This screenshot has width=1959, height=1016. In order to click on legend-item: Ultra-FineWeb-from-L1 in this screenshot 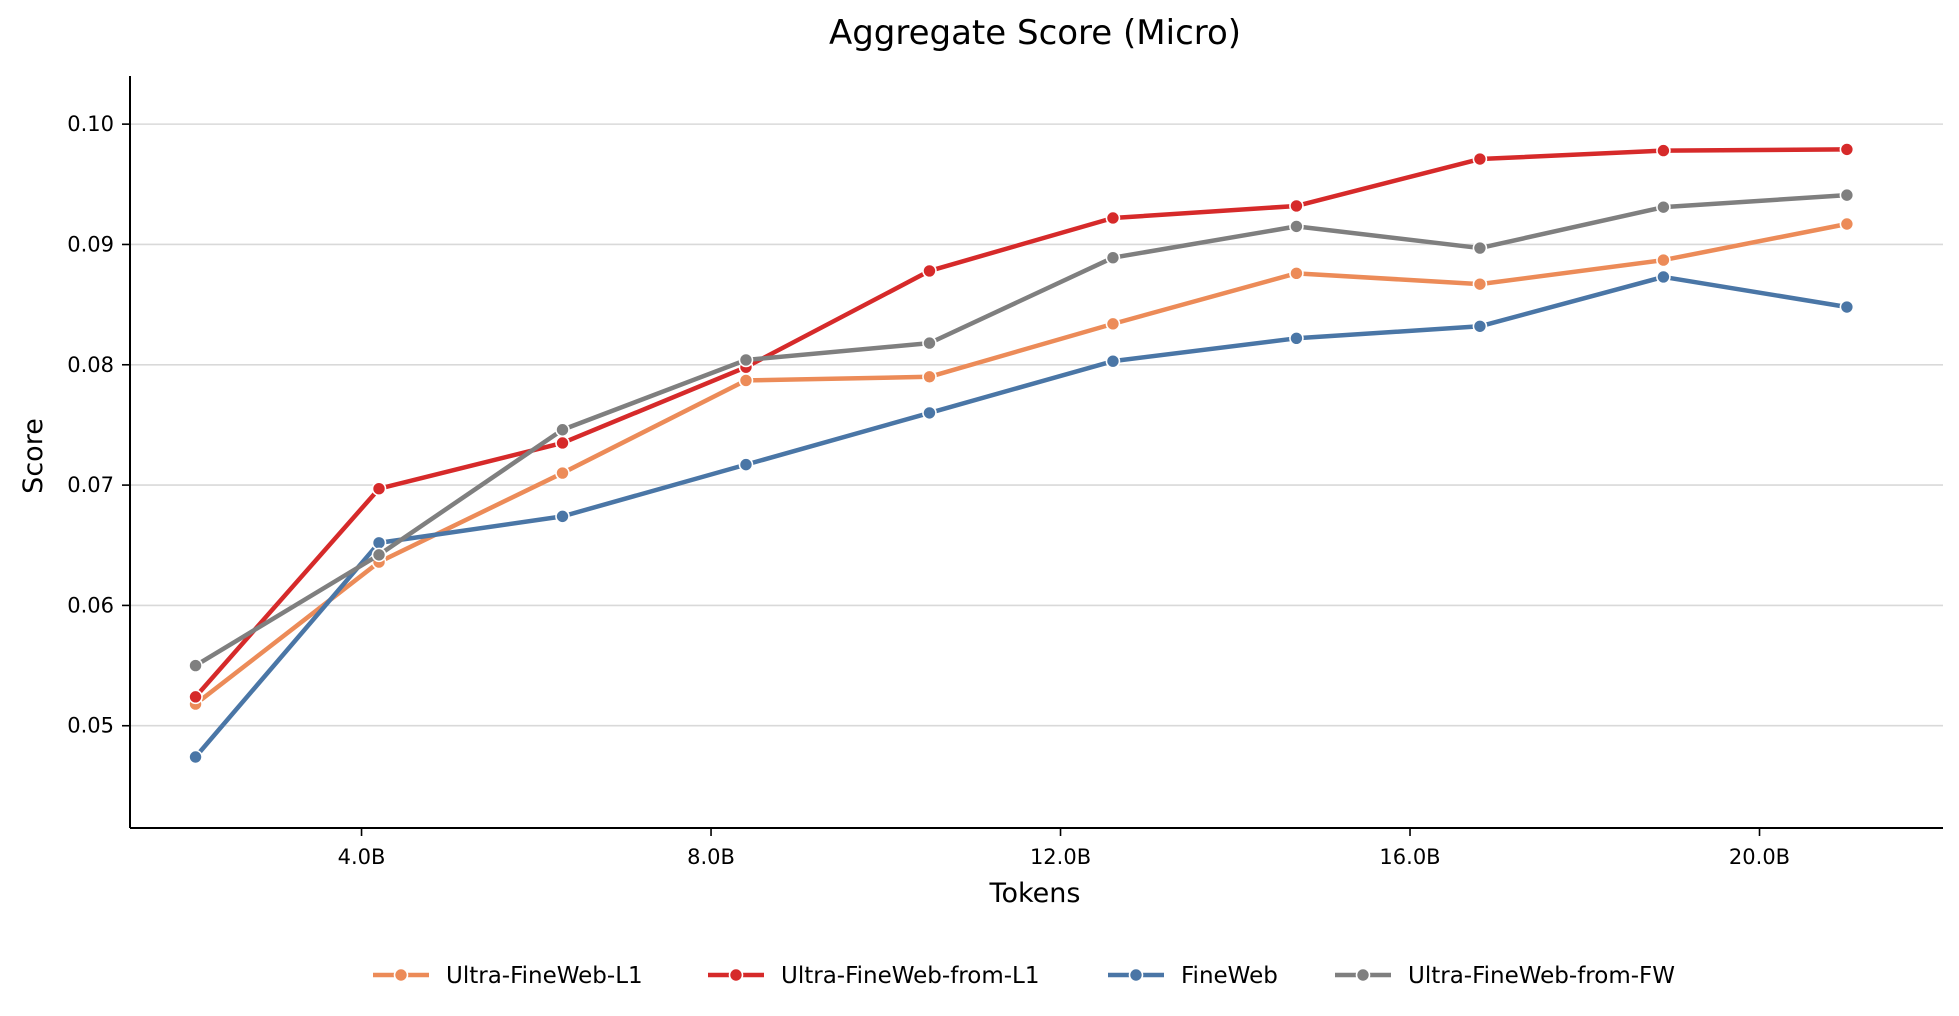, I will do `click(873, 976)`.